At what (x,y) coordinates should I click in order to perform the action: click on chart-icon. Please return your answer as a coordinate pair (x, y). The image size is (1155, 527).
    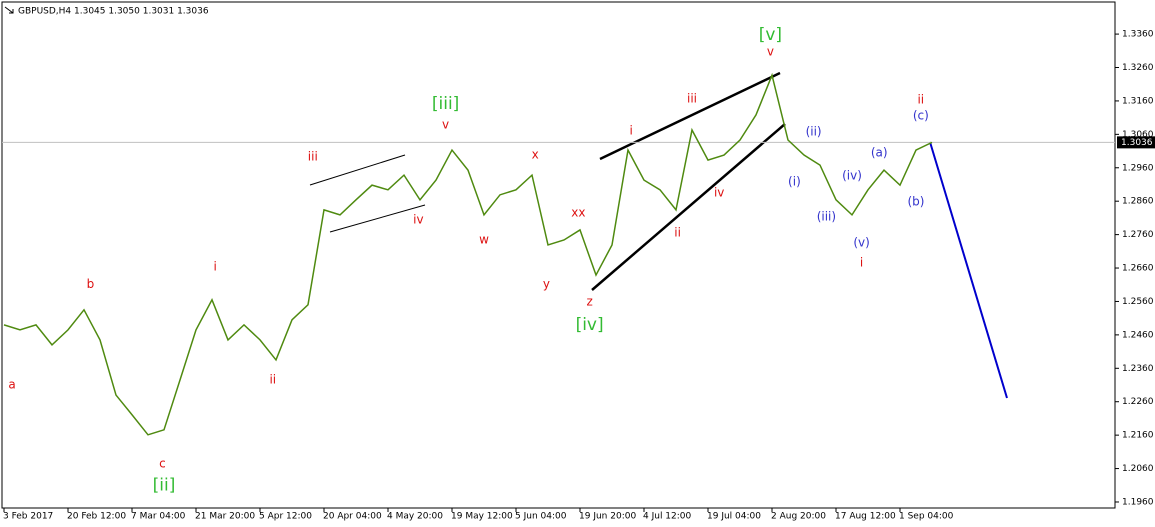
    Looking at the image, I should click on (9, 10).